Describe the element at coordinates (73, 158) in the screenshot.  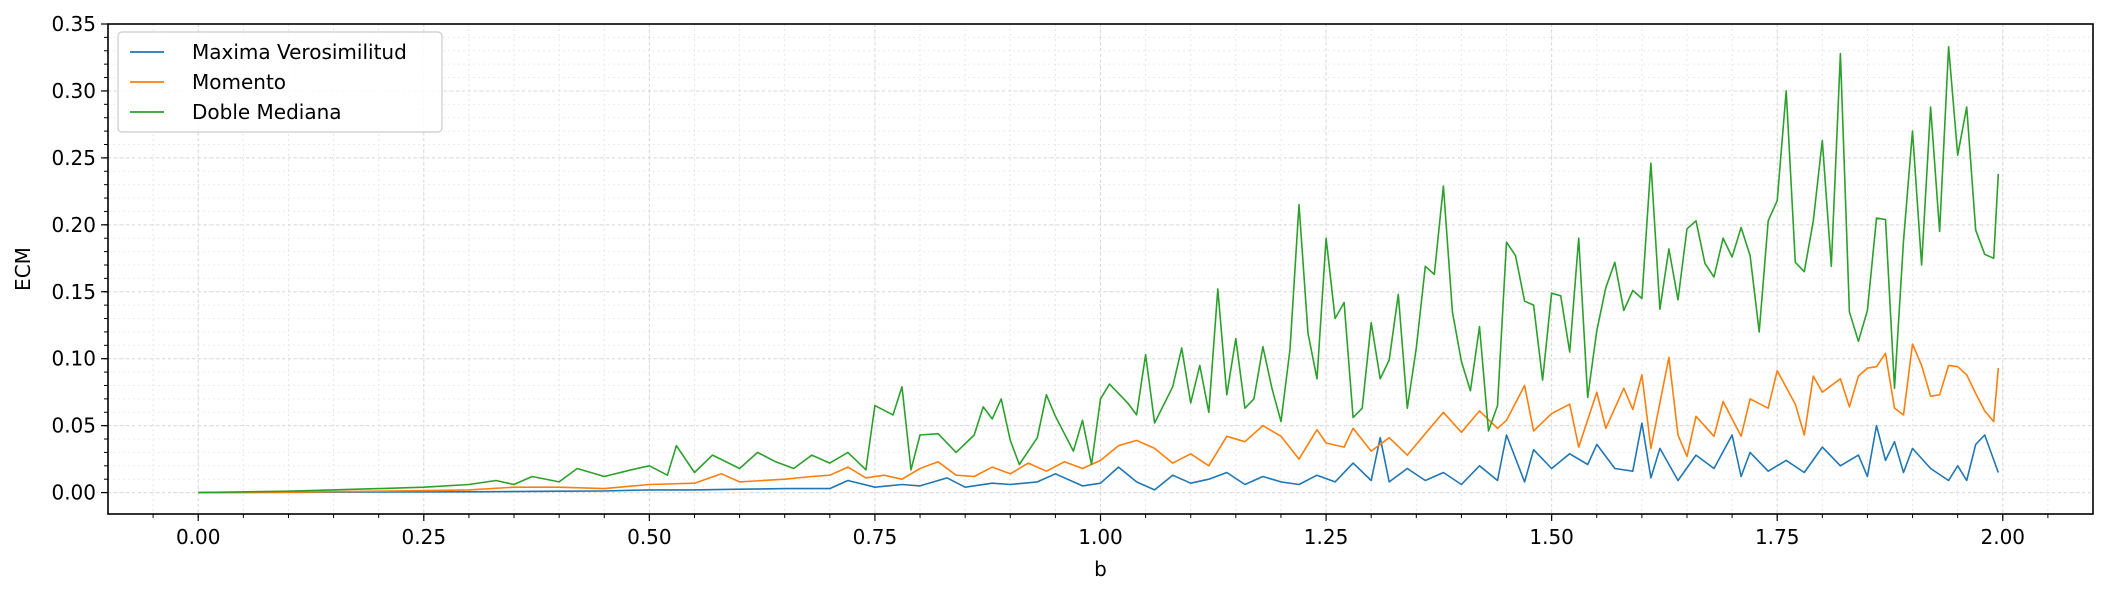
I see `y-tick-label: 0.25` at that location.